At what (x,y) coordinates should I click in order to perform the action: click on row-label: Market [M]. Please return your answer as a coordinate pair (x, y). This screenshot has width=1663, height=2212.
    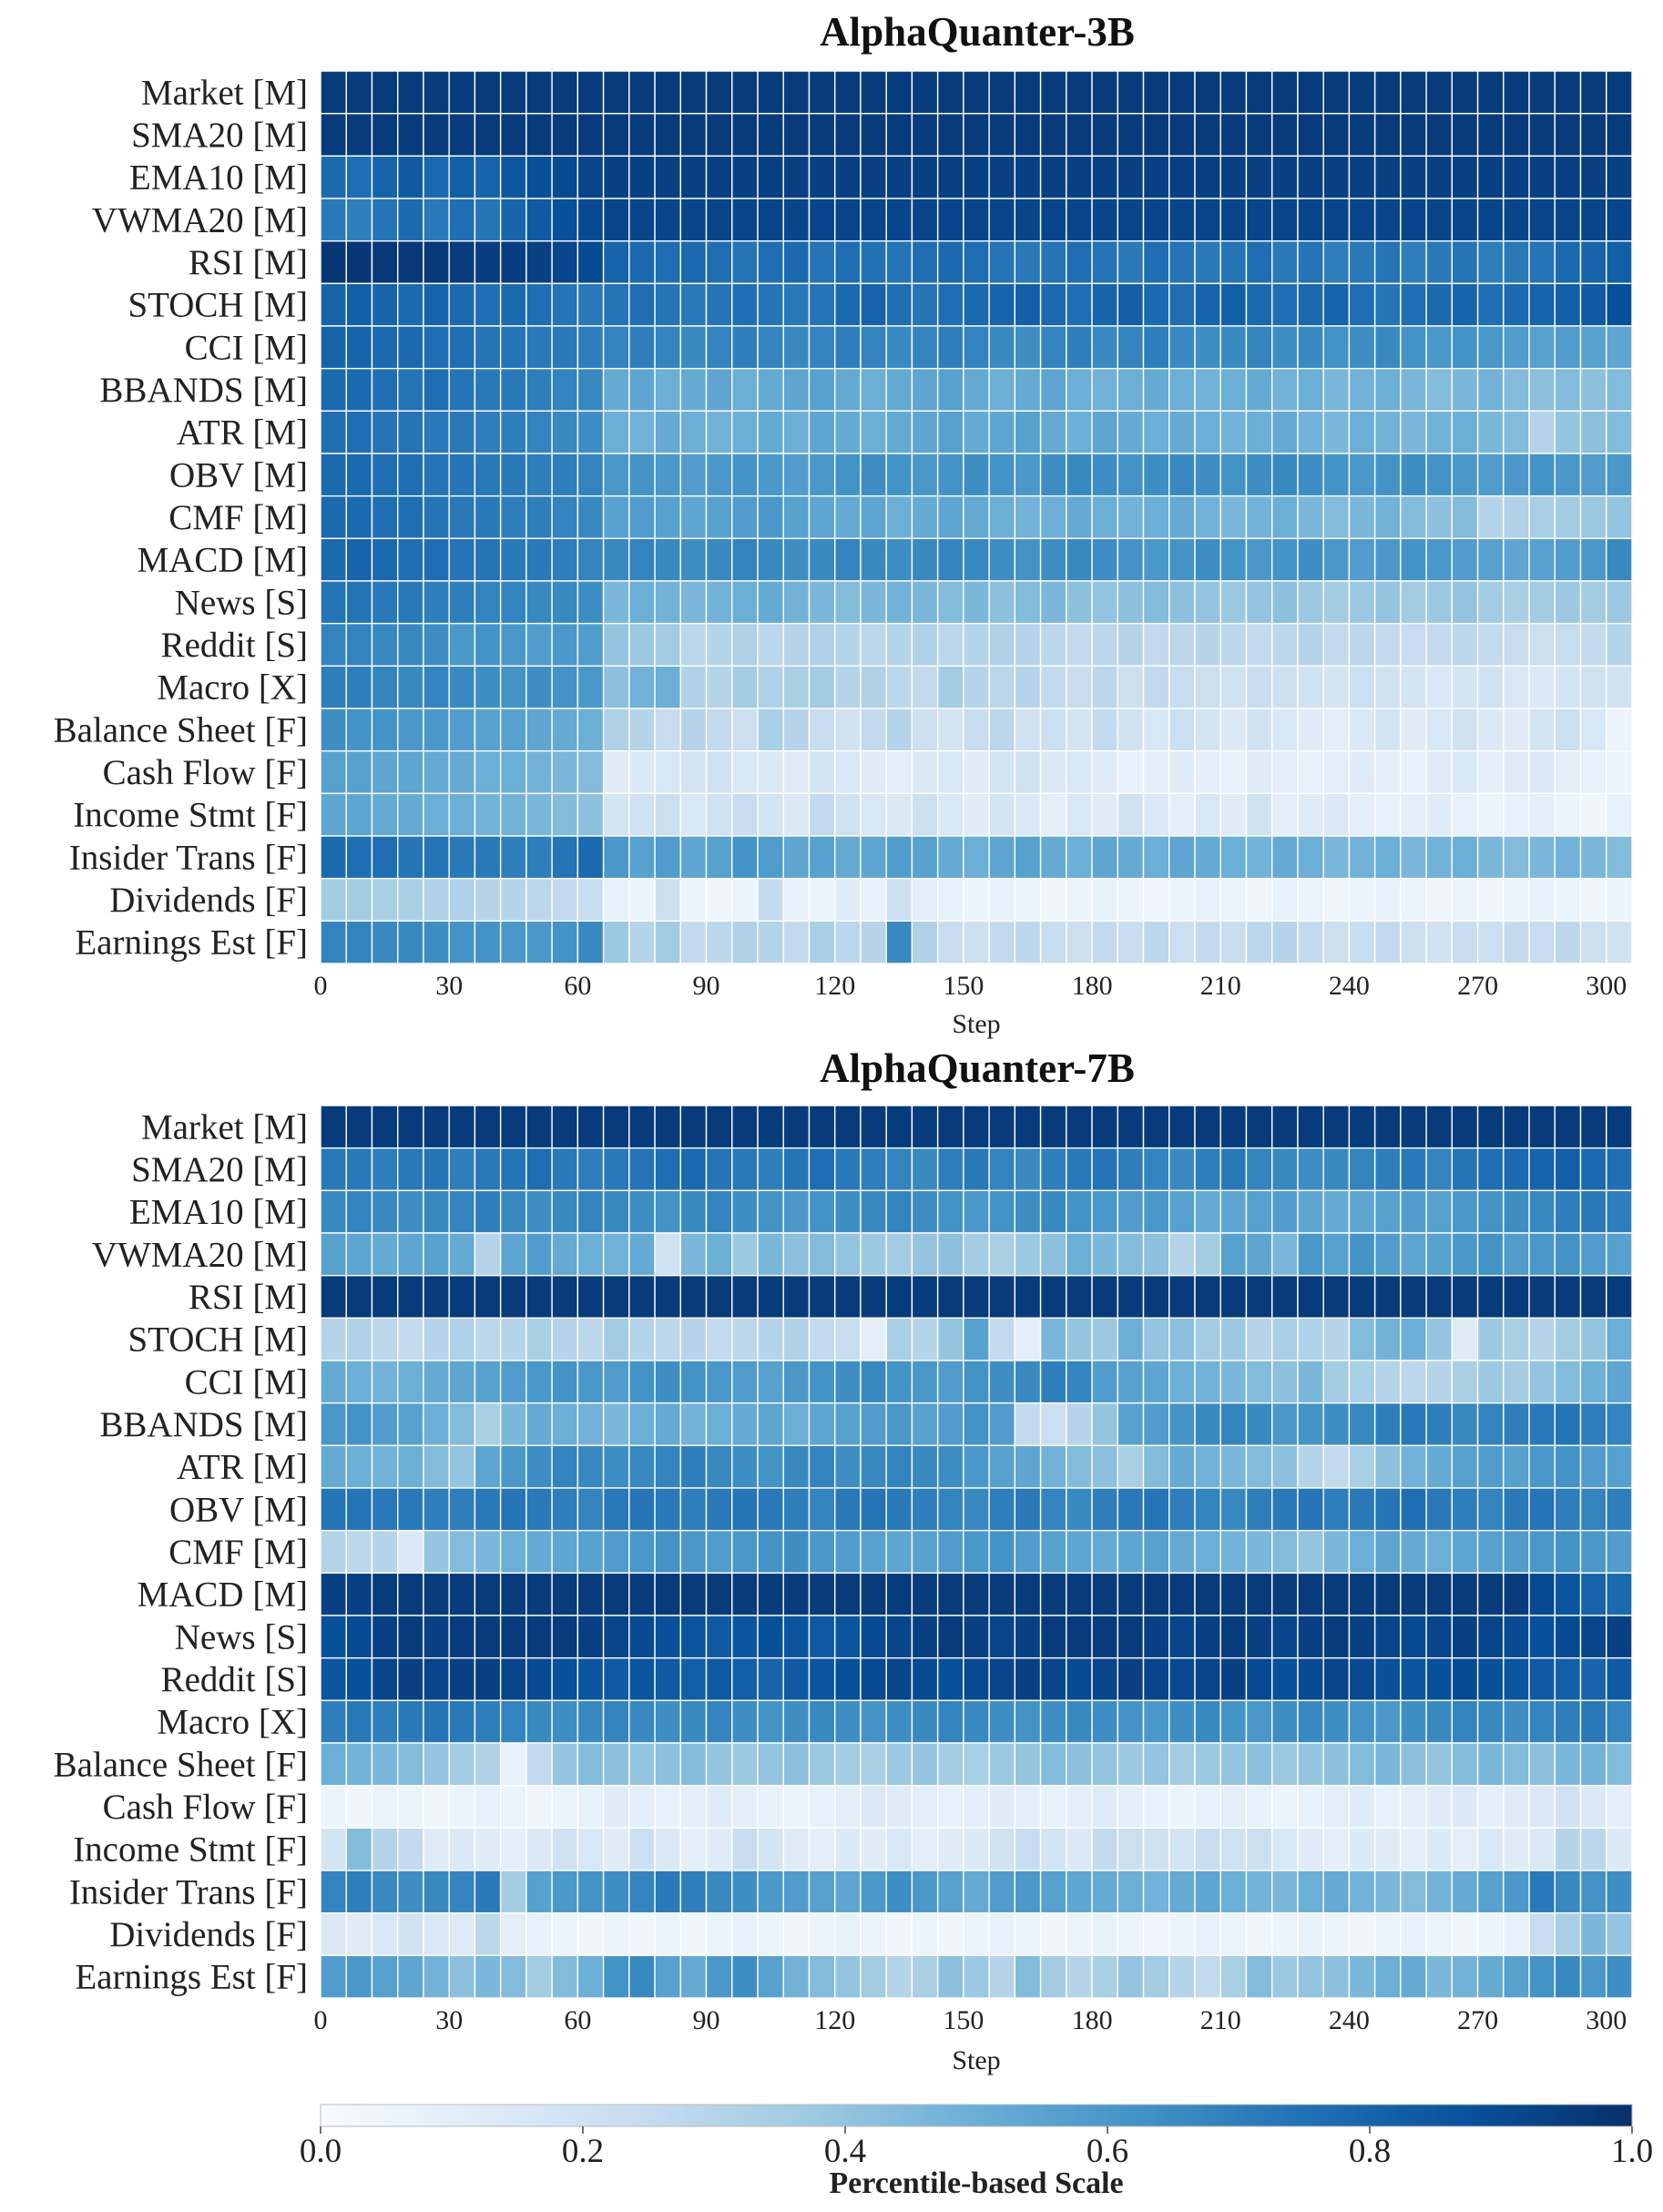
    Looking at the image, I should click on (224, 92).